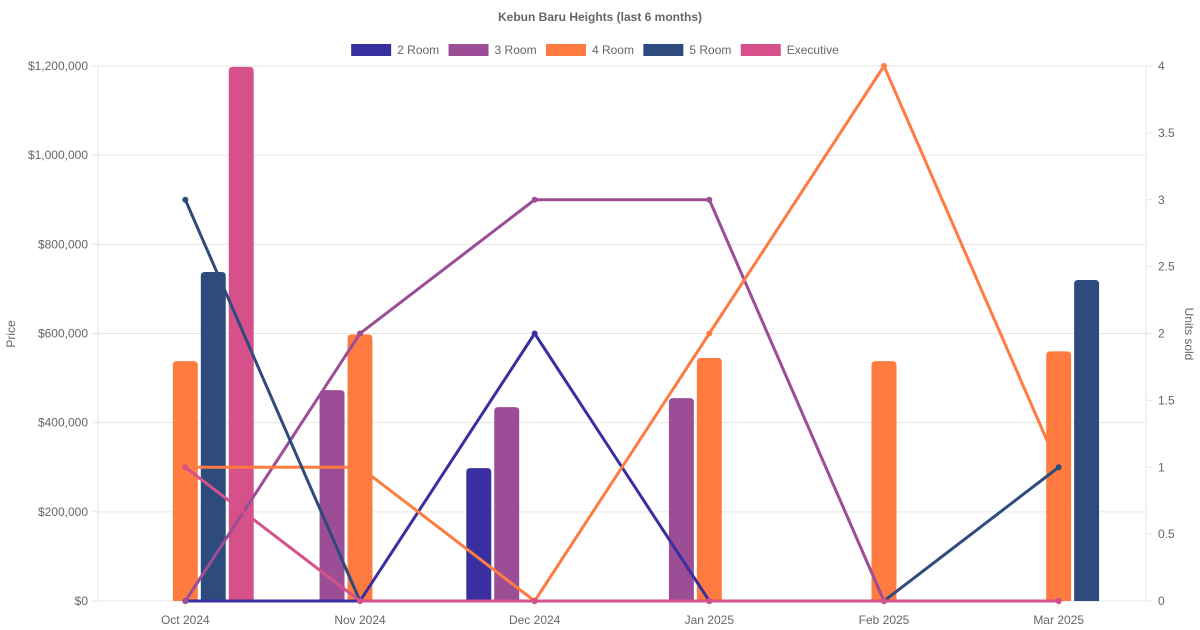 The image size is (1200, 630). What do you see at coordinates (1166, 534) in the screenshot?
I see `y2-tick-label: 0.5` at bounding box center [1166, 534].